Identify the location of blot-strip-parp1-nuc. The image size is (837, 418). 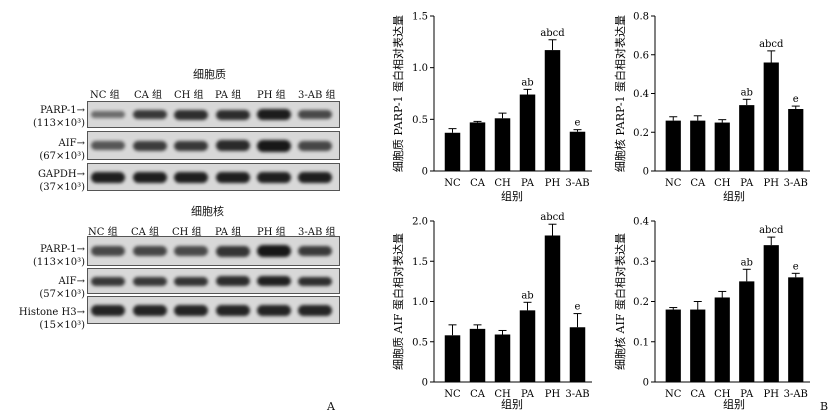
(213, 251).